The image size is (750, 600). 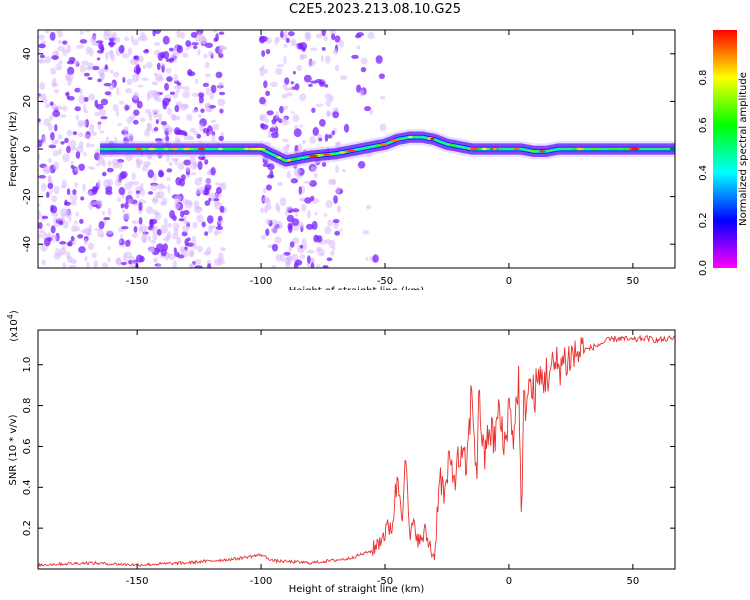 I want to click on colorbar-tick-label: 0.0, so click(x=703, y=268).